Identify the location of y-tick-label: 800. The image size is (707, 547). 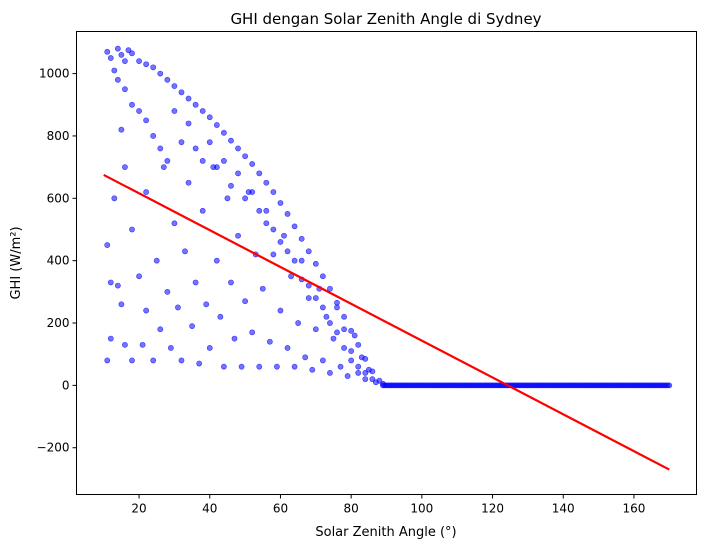
(58, 136).